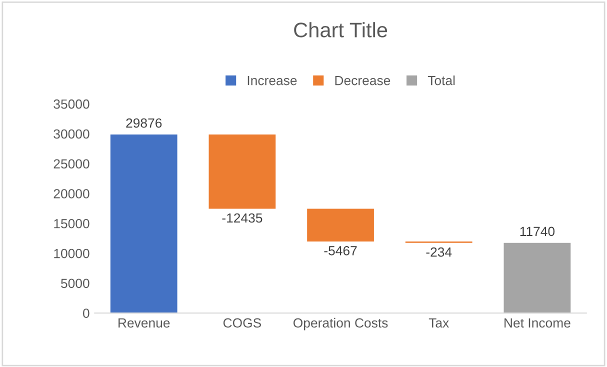 The width and height of the screenshot is (607, 367). What do you see at coordinates (72, 223) in the screenshot?
I see `y-tick-label: 15000` at bounding box center [72, 223].